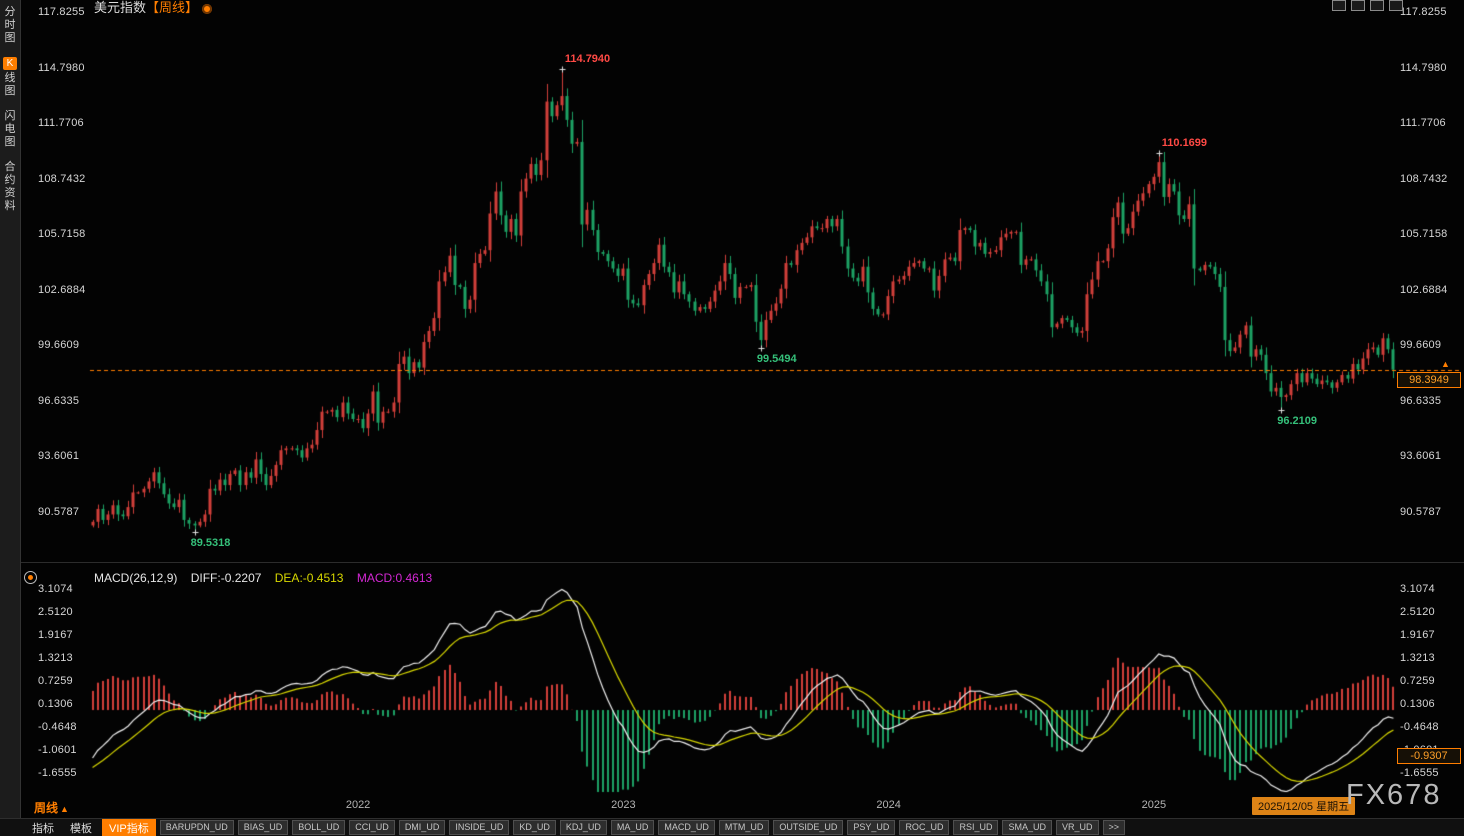 The width and height of the screenshot is (1464, 836). Describe the element at coordinates (1394, 795) in the screenshot. I see `watermark: FX678` at that location.